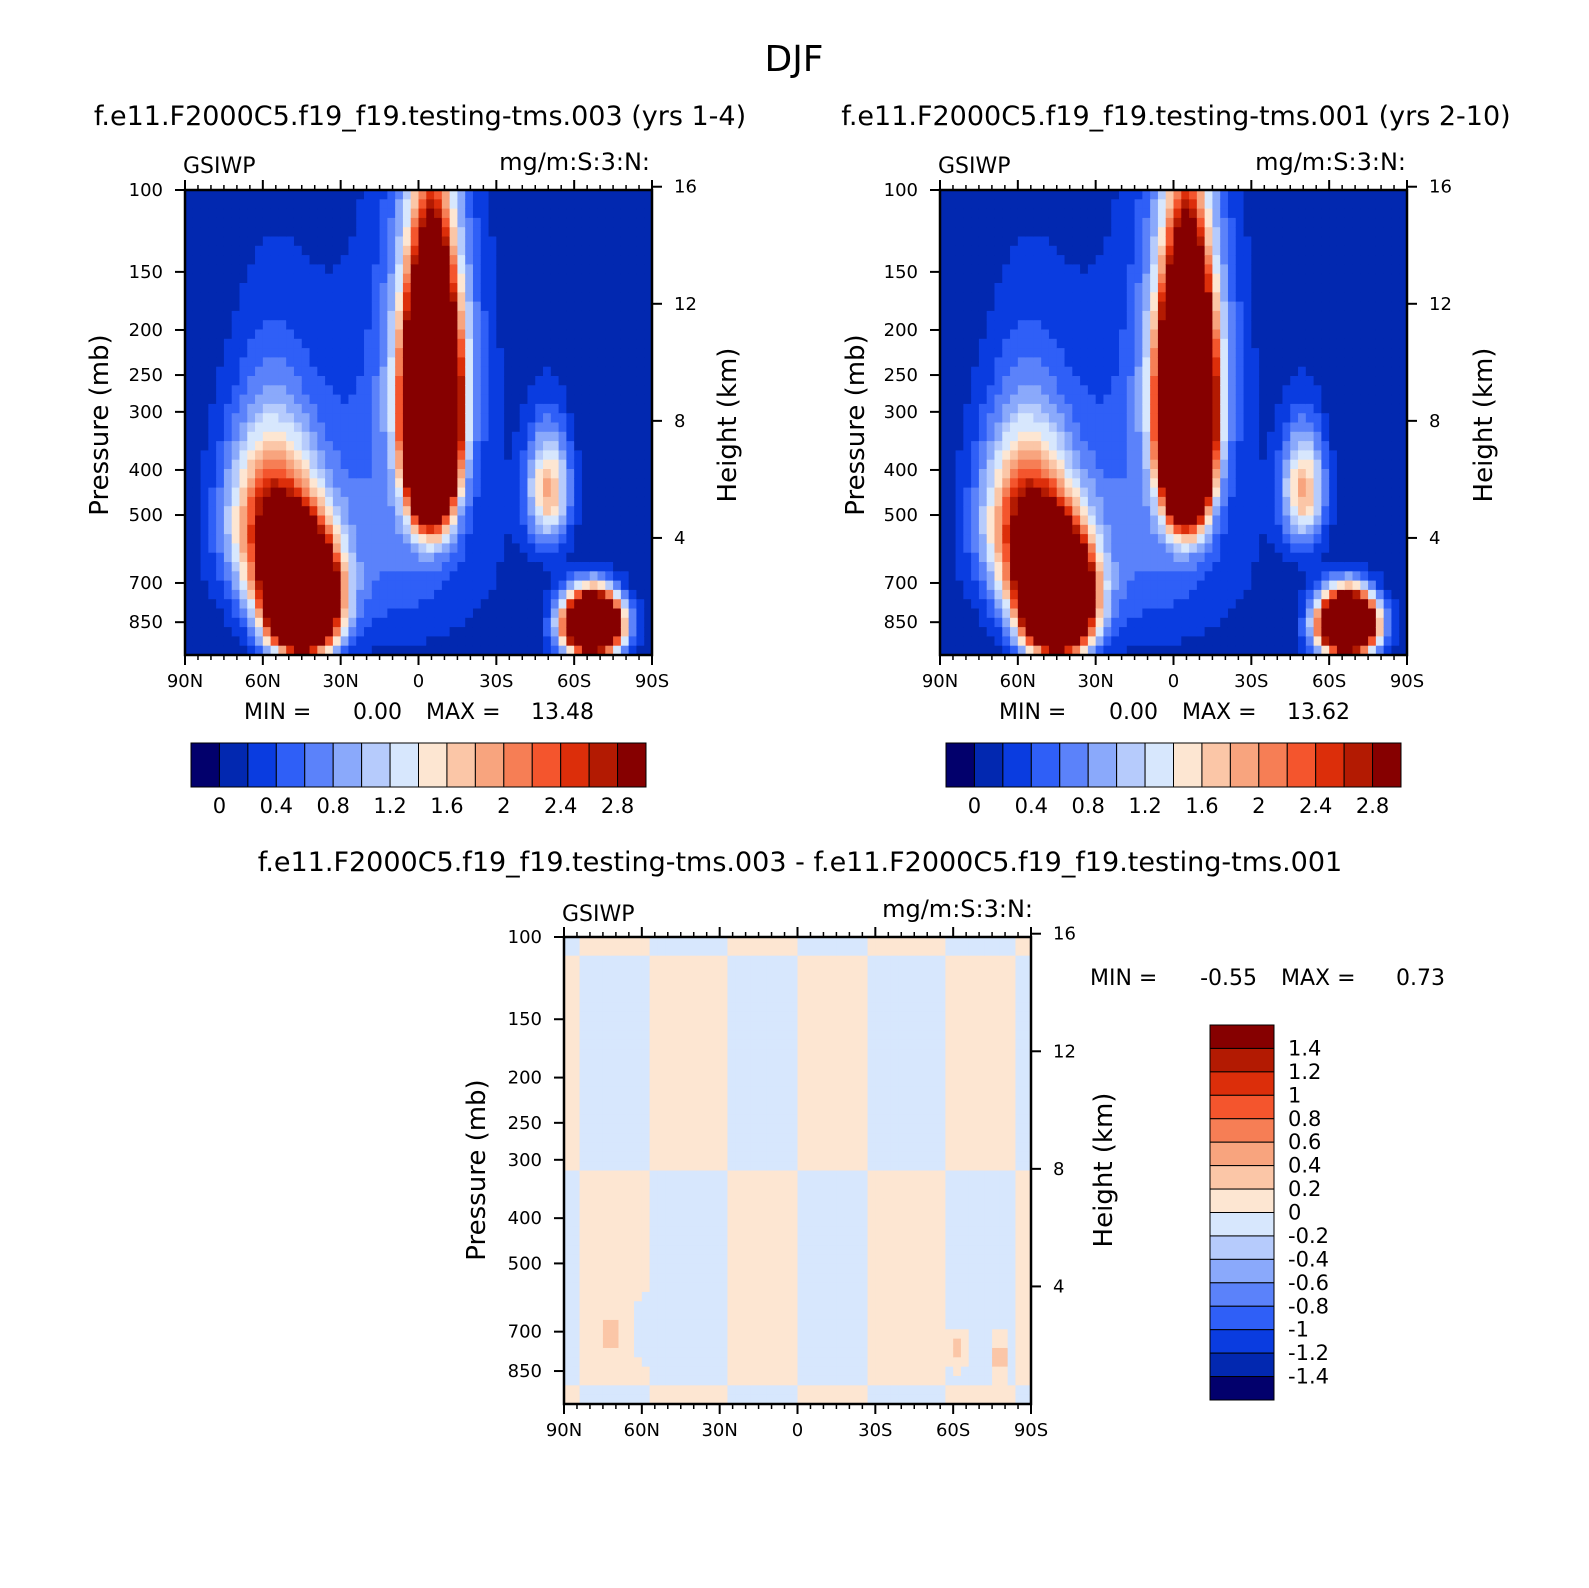 Image resolution: width=1589 pixels, height=1588 pixels. Describe the element at coordinates (1251, 681) in the screenshot. I see `panel-001-xtick-label: 30S` at that location.